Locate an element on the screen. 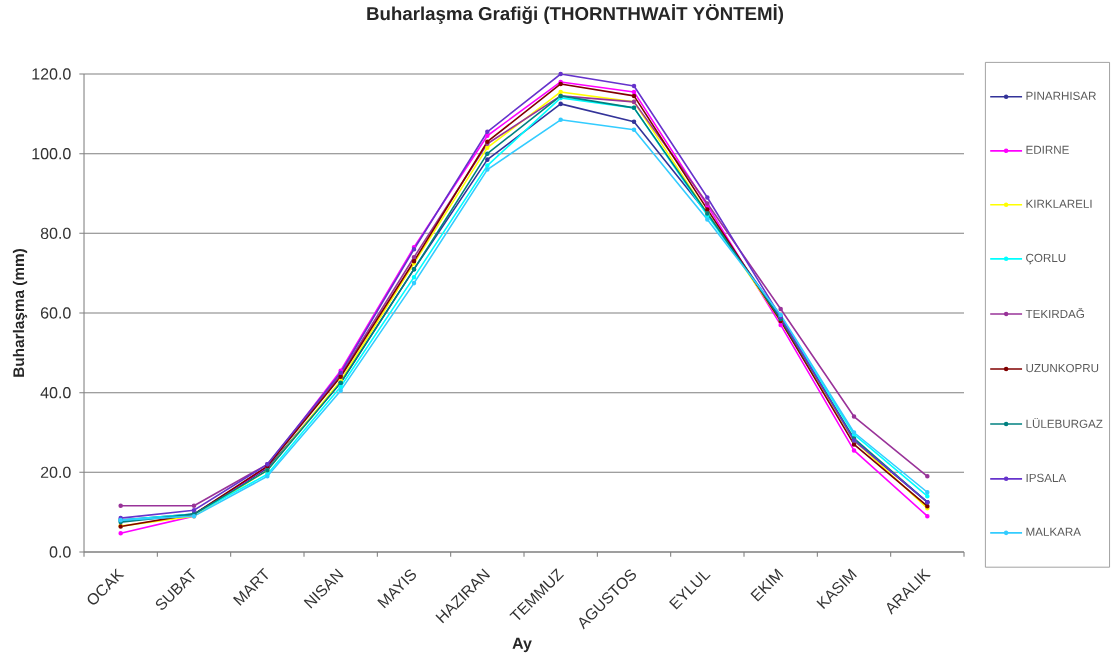  y-tick-label: 60.0 is located at coordinates (55, 313).